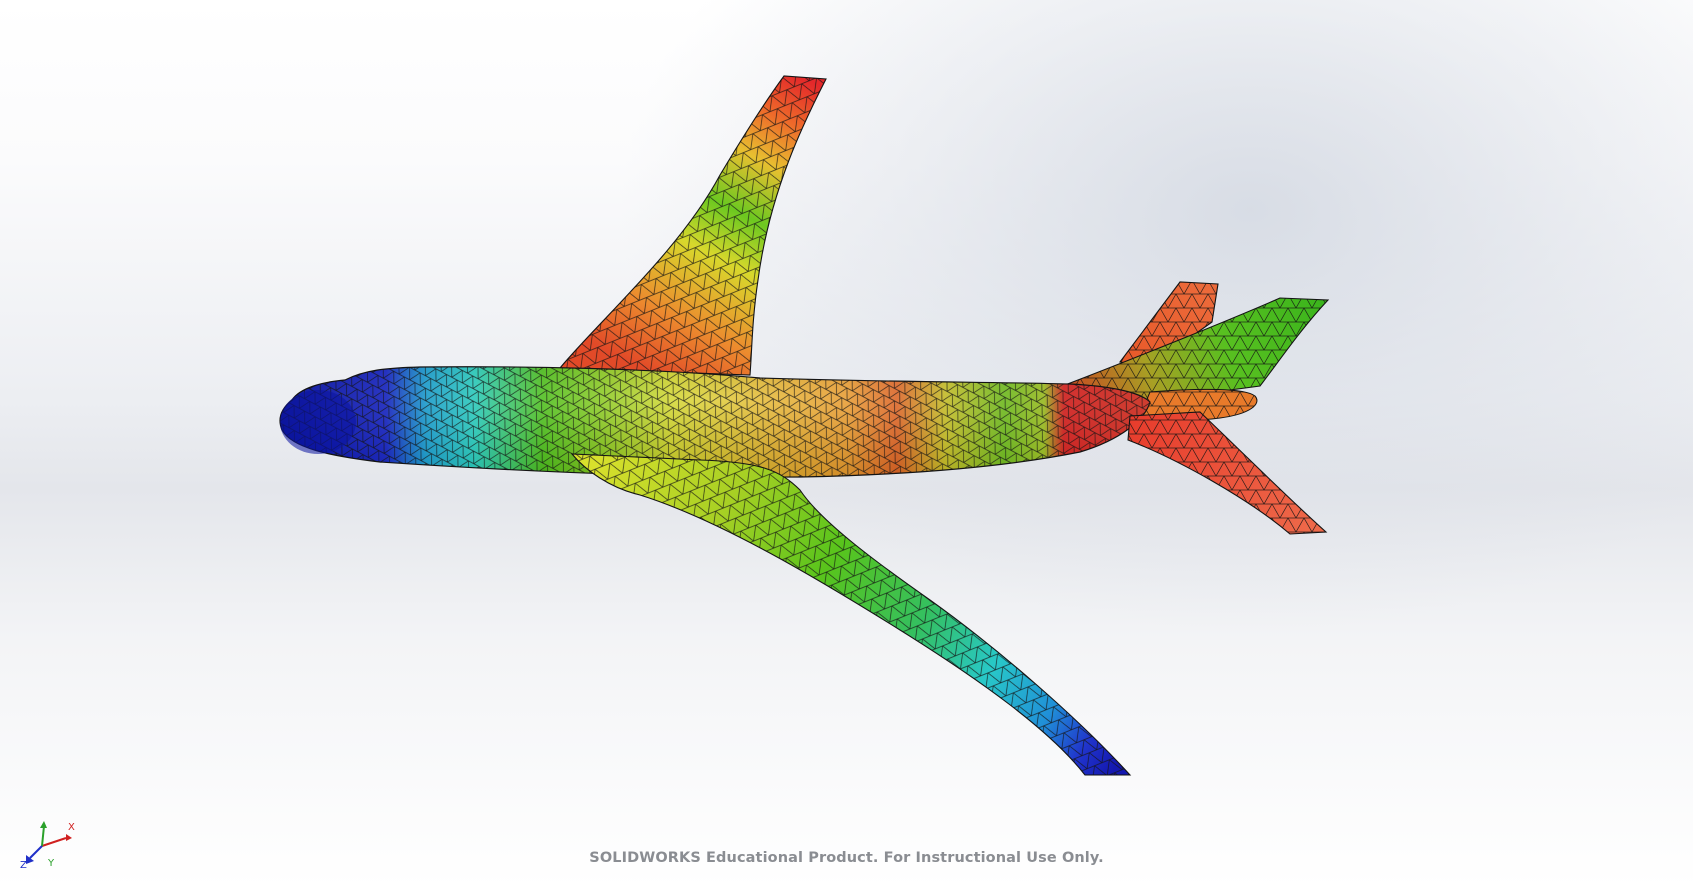 This screenshot has height=888, width=1693. What do you see at coordinates (1196, 350) in the screenshot?
I see `upper-horizontal-stabilizer` at bounding box center [1196, 350].